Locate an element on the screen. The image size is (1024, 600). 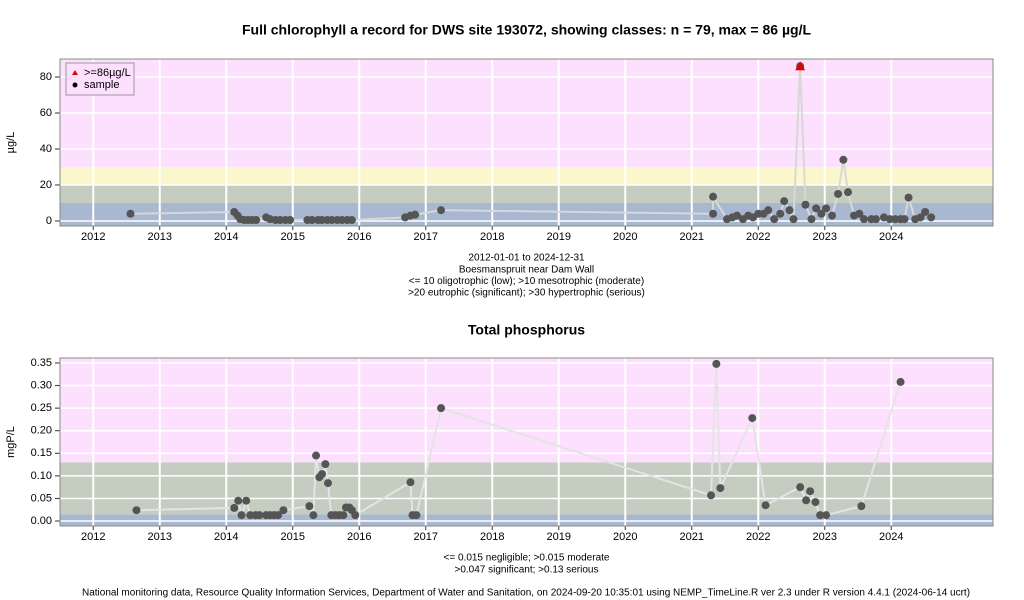
y-tick-label: 0 is located at coordinates (49, 221).